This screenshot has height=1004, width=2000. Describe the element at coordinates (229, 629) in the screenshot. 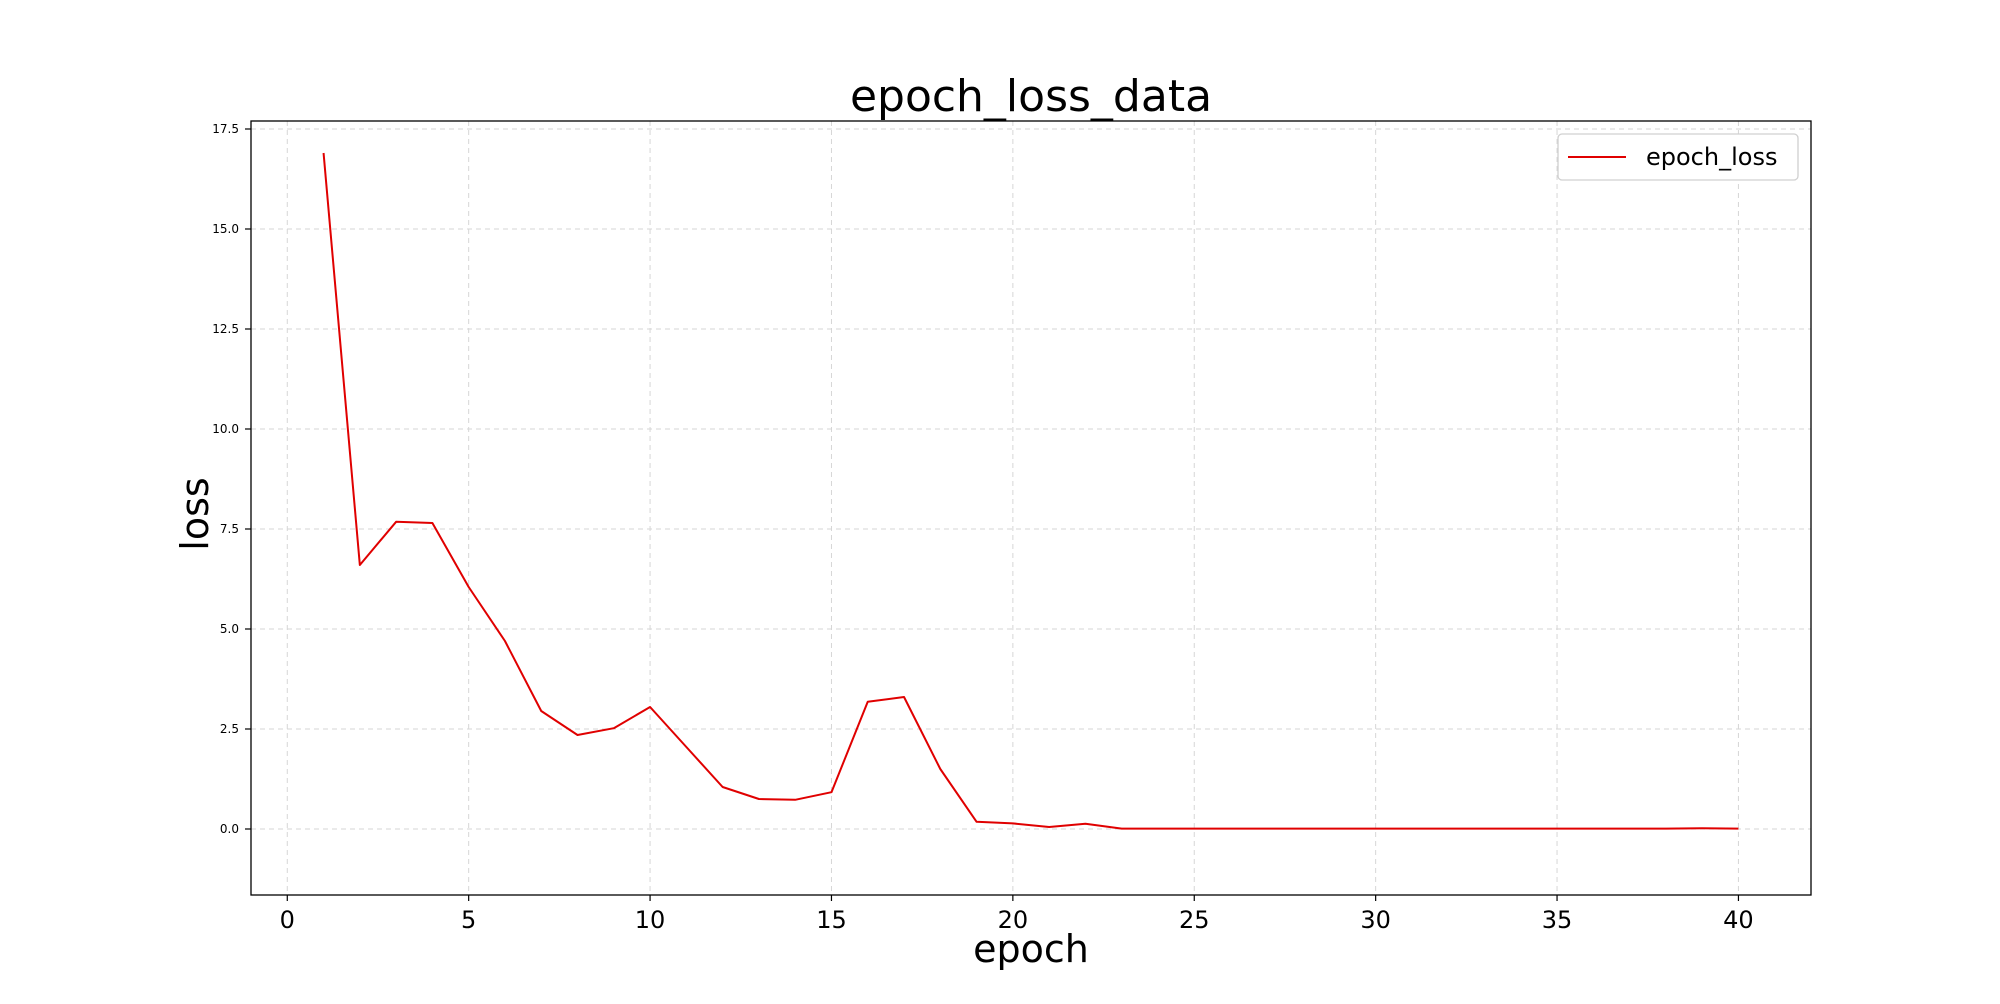

I see `y-tick-label: 5.0` at that location.